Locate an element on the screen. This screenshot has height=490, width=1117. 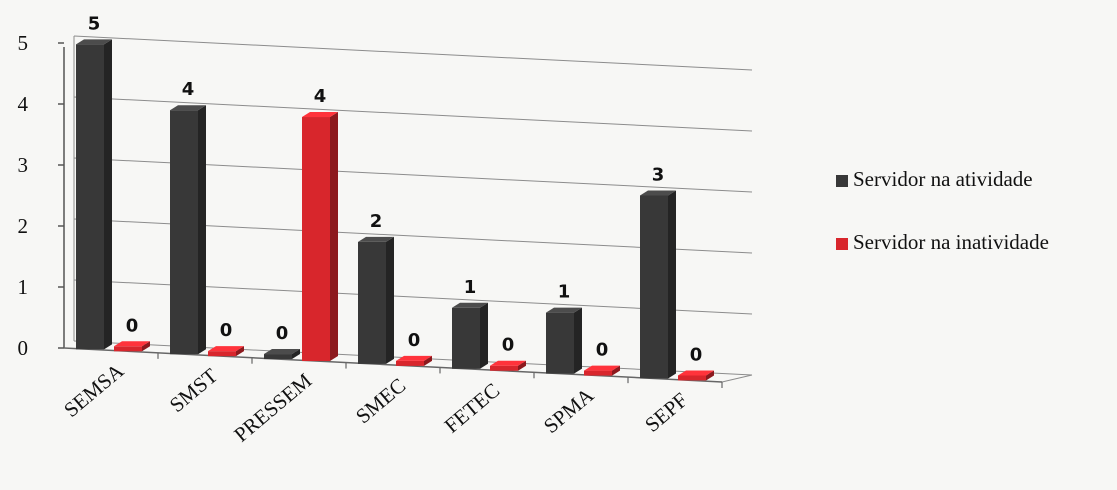
bar-smec-inatividade is located at coordinates (414, 360).